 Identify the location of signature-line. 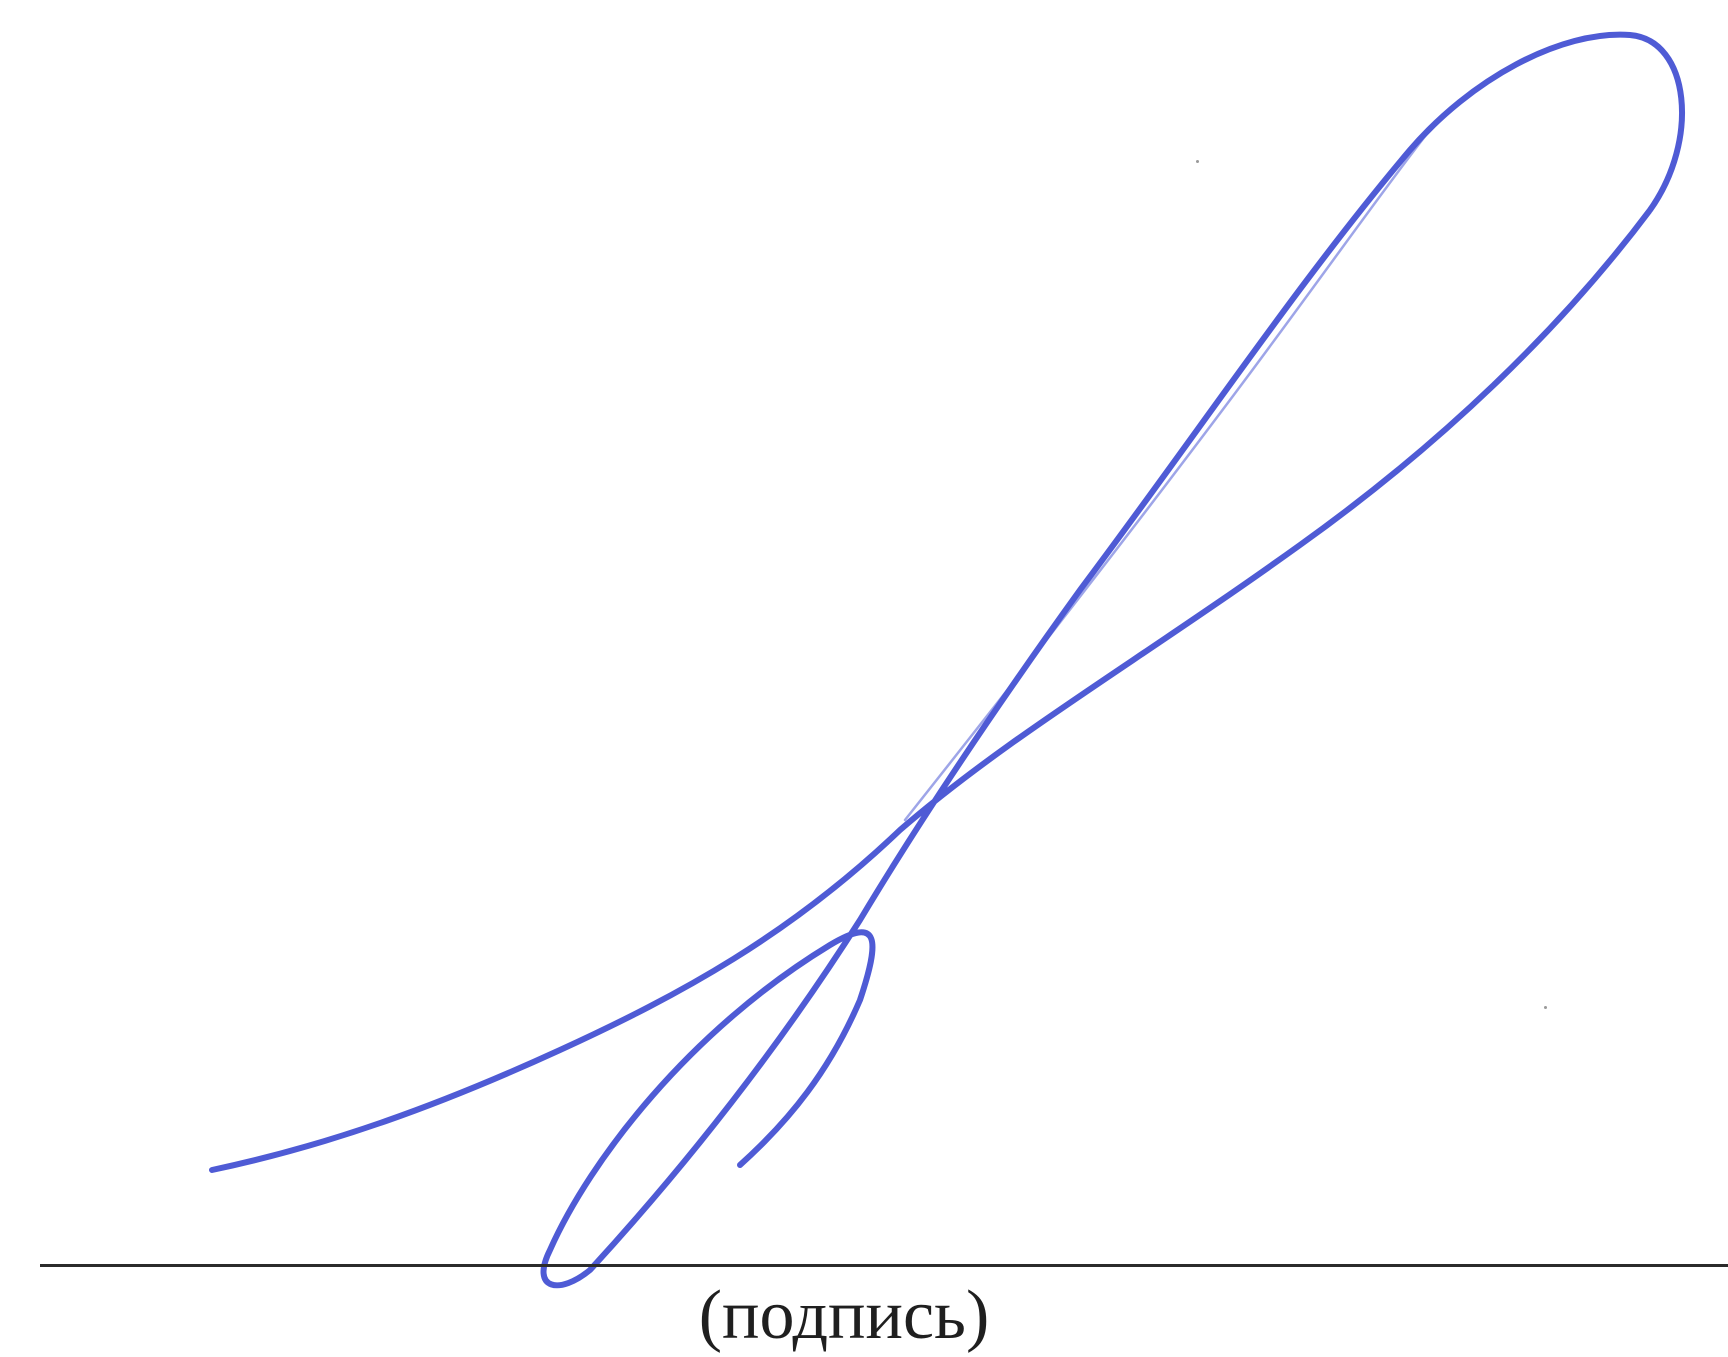
(884, 1265).